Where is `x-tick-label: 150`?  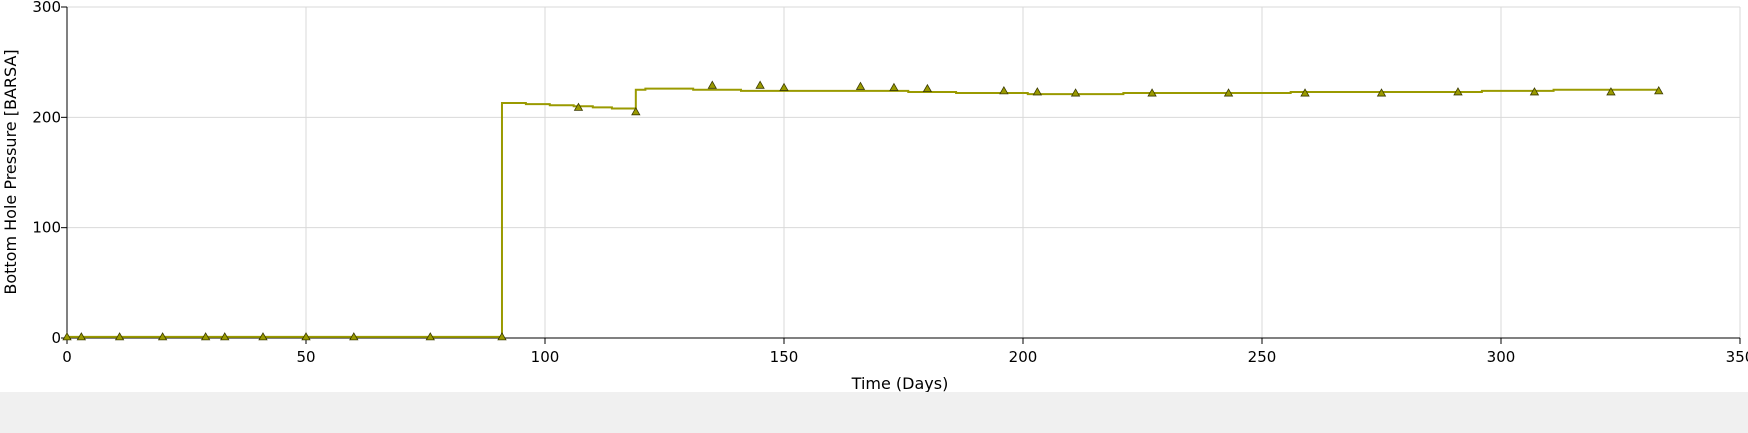
x-tick-label: 150 is located at coordinates (784, 357).